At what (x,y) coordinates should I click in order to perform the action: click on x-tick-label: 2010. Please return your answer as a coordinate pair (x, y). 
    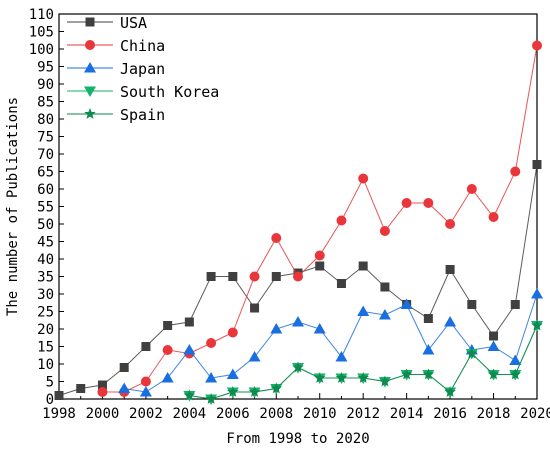
    Looking at the image, I should click on (320, 414).